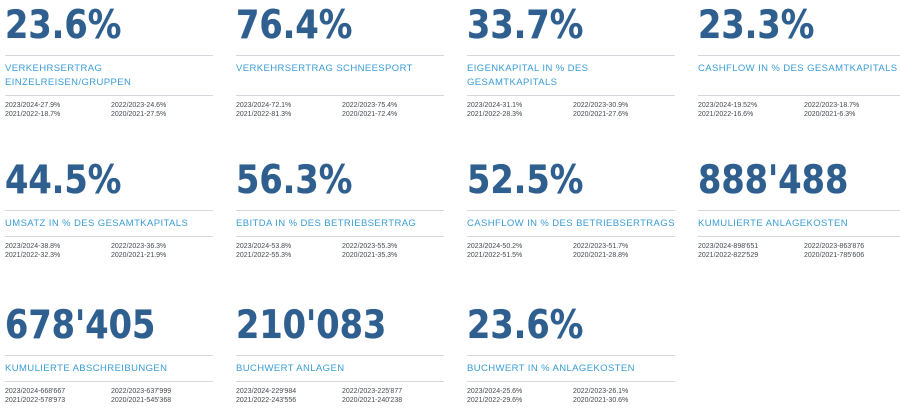  I want to click on history-value: 2022/2023-225'877, so click(372, 391).